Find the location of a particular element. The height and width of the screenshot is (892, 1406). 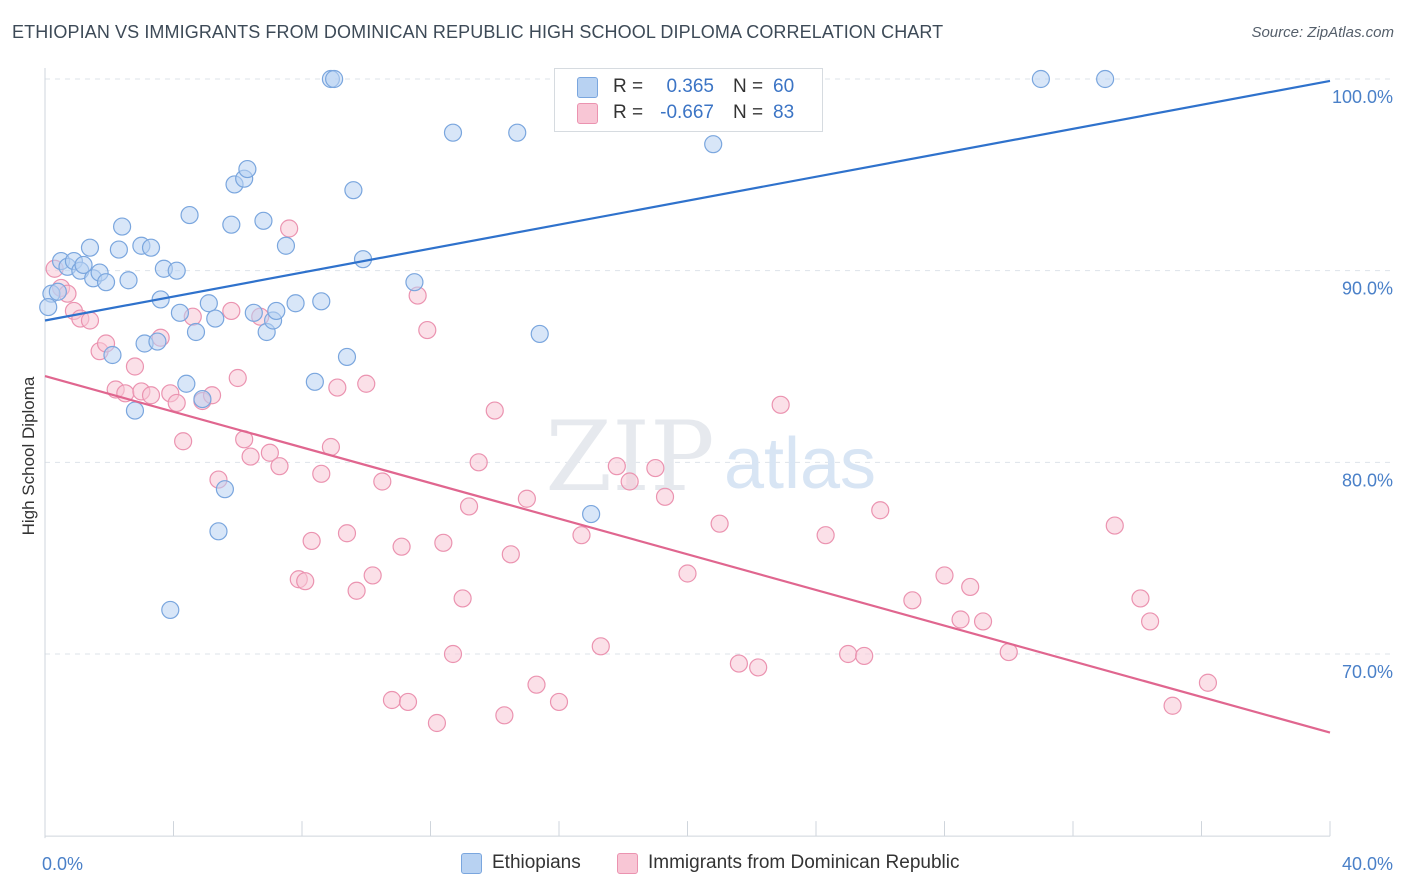

legend-swatch-blue is located at coordinates (587, 87).